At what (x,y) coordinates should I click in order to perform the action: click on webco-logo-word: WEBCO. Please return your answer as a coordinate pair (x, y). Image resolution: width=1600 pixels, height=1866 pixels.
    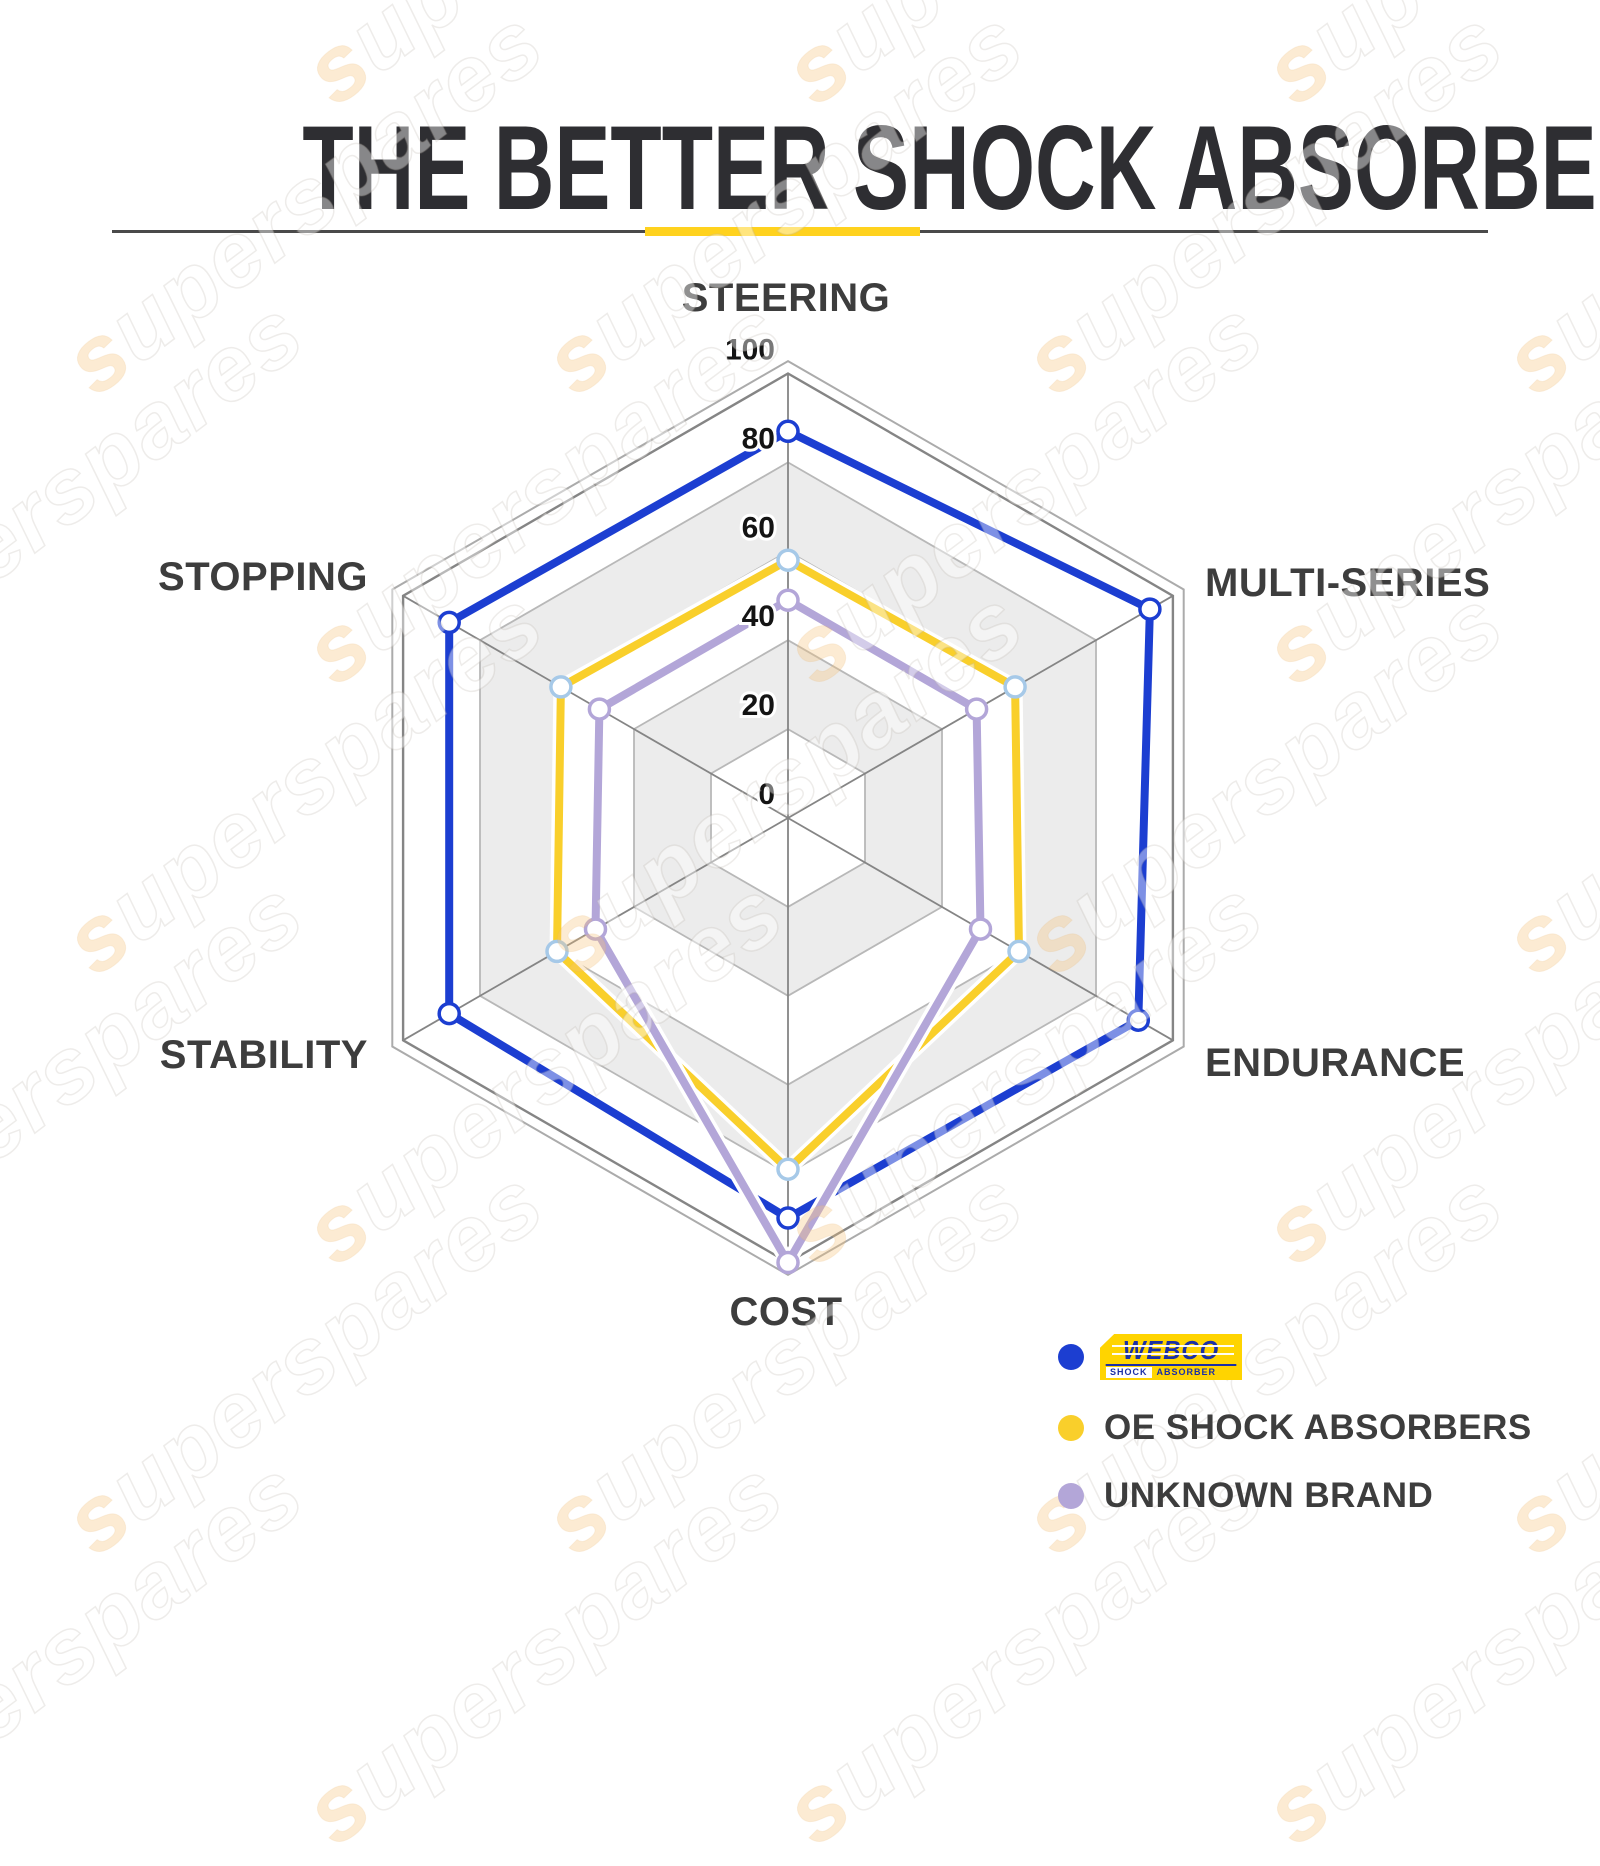
    Looking at the image, I should click on (1171, 1351).